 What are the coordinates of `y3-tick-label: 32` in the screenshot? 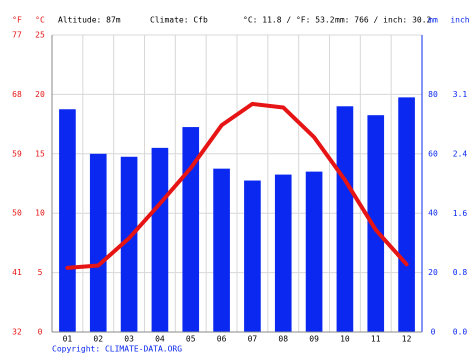 It's located at (17, 332).